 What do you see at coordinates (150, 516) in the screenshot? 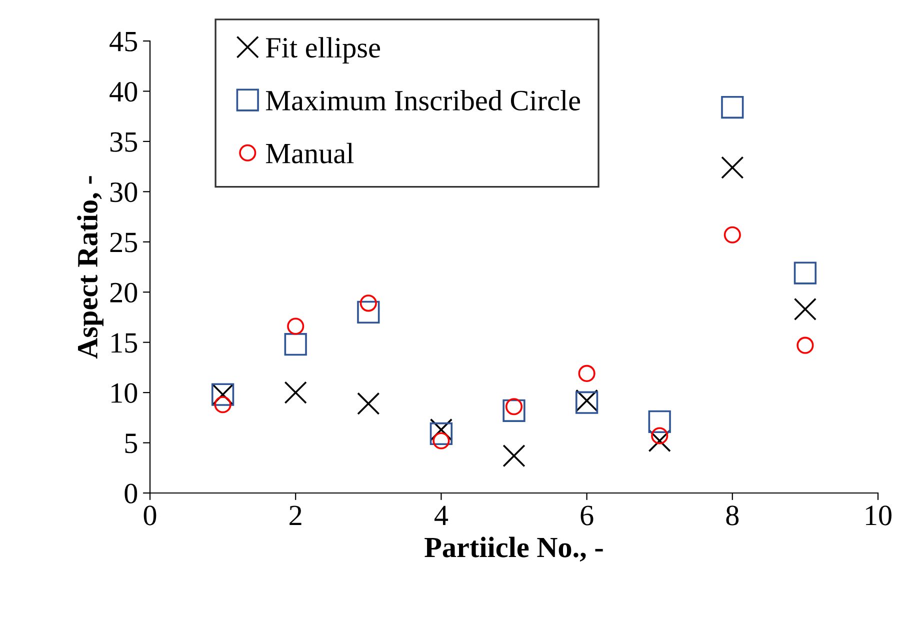
I see `x-tick-label: 0` at bounding box center [150, 516].